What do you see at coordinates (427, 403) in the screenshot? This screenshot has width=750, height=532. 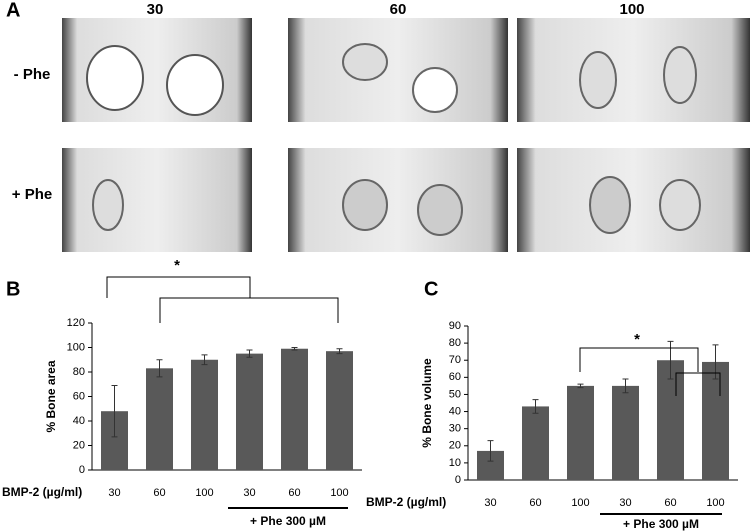 I see `y-axis-label: % Bone volume` at bounding box center [427, 403].